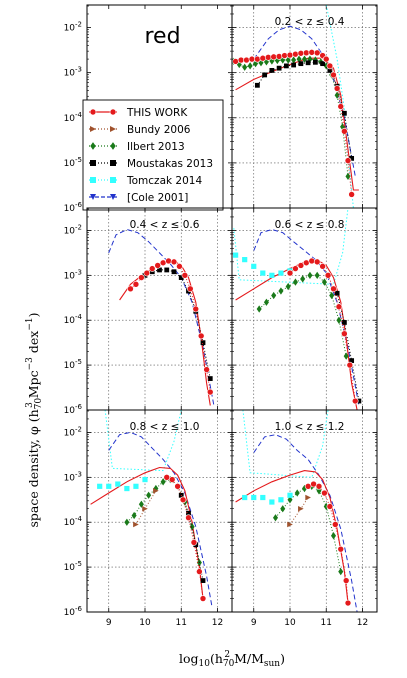 The image size is (407, 678). What do you see at coordinates (164, 181) in the screenshot?
I see `legend-label: Tomczak 2014` at bounding box center [164, 181].